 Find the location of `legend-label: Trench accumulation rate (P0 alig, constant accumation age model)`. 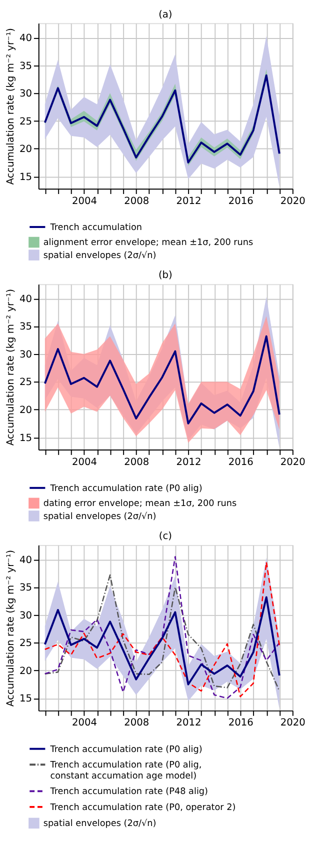

legend-label: Trench accumulation rate (P0 alig, constant accumation age model) is located at coordinates (125, 771).